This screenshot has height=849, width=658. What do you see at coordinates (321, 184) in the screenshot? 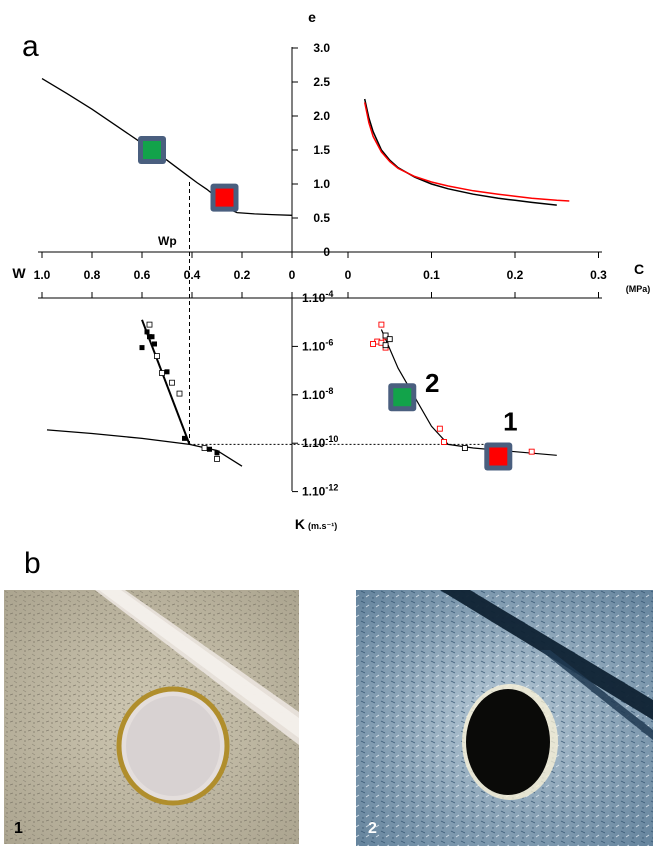
I see `e-tick-label: 1.0` at bounding box center [321, 184].